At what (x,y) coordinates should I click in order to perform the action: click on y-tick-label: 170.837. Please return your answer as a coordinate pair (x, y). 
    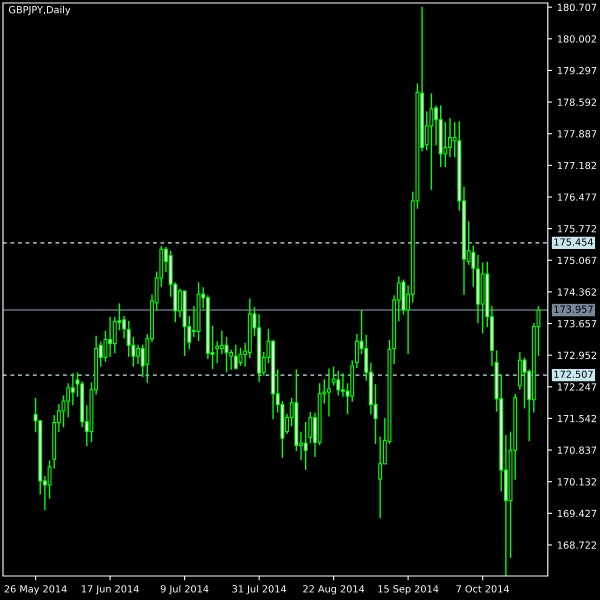
    Looking at the image, I should click on (577, 450).